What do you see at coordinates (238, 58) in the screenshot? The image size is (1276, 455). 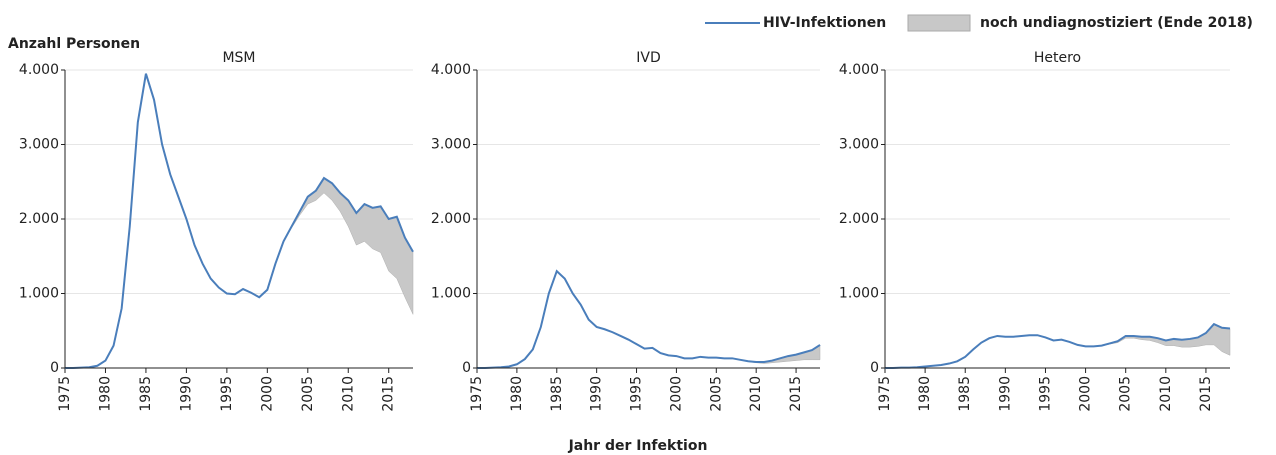 I see `panel-title: MSM` at bounding box center [238, 58].